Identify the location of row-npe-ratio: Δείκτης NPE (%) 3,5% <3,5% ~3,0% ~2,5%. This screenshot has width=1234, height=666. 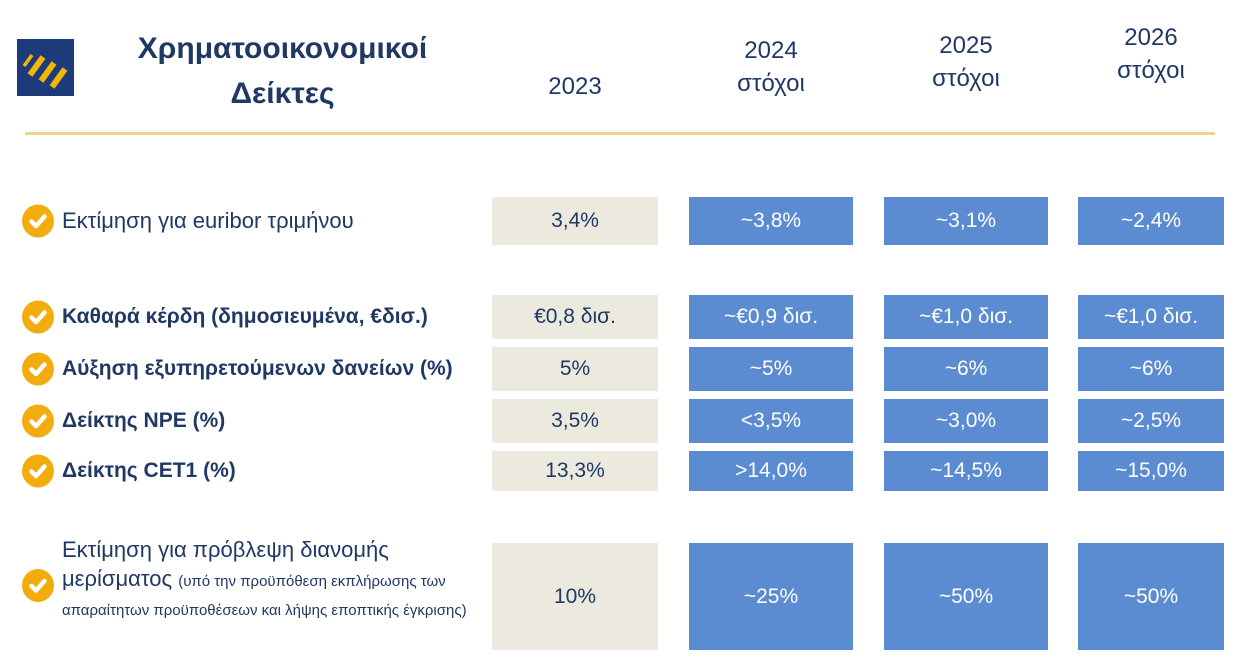
(617, 421).